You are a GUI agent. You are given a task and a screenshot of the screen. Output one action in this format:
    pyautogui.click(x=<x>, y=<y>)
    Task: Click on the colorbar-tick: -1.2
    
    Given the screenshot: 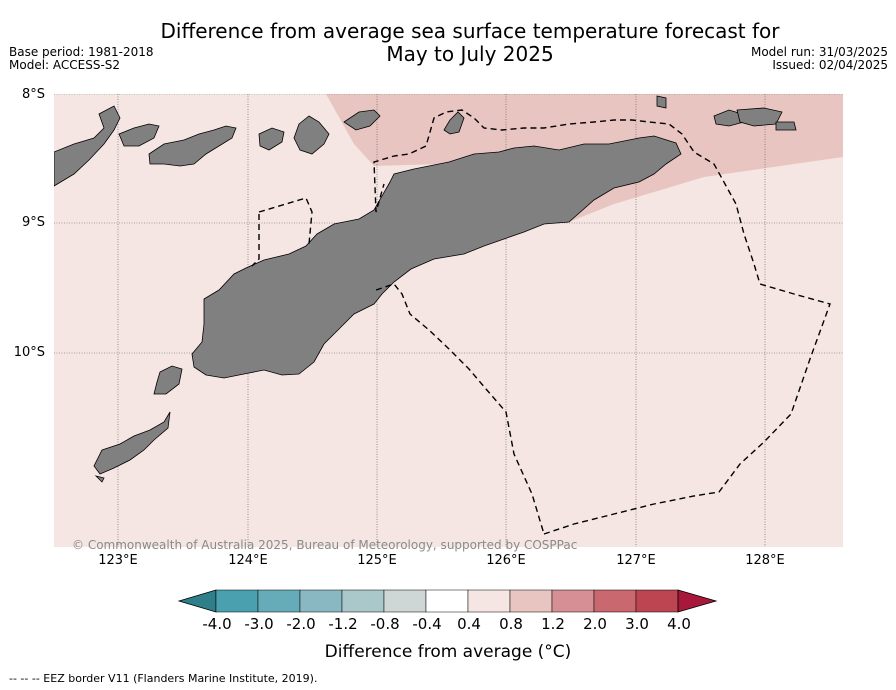 What is the action you would take?
    pyautogui.click(x=343, y=624)
    